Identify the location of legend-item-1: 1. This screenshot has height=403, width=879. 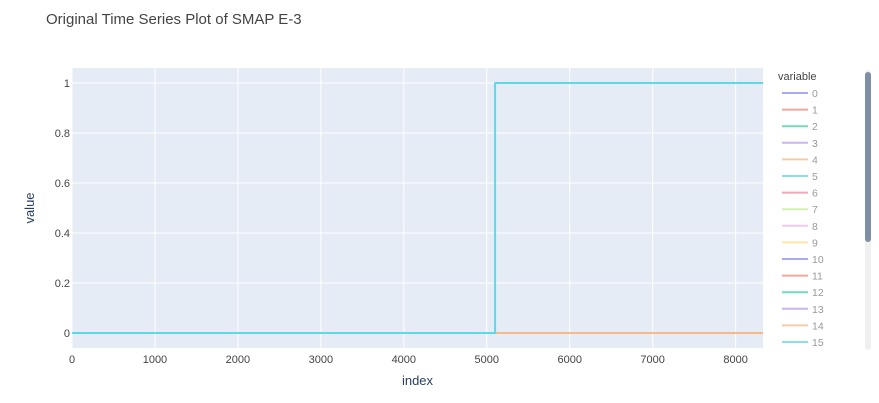
(800, 111).